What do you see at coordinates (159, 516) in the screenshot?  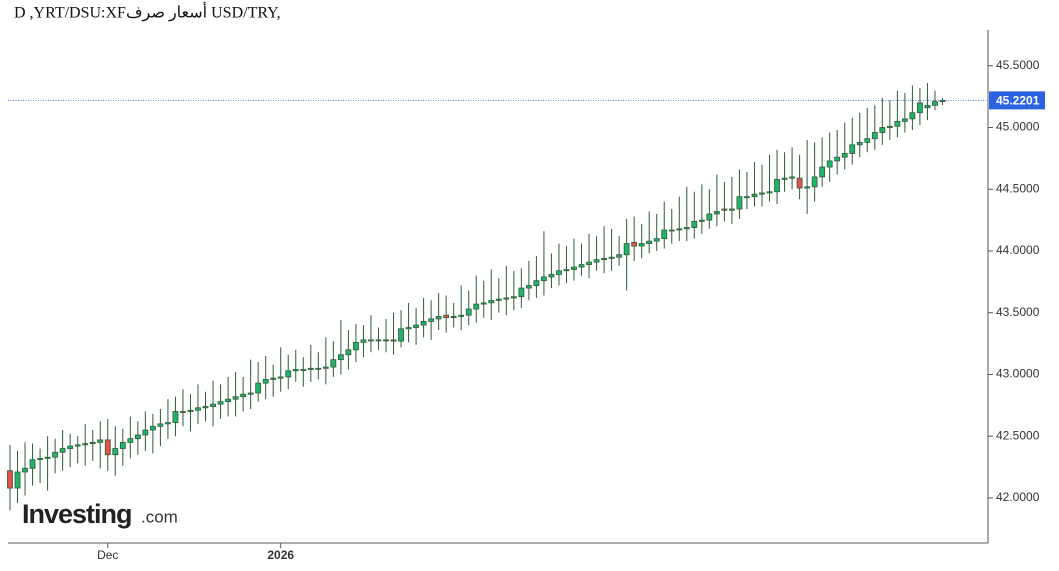 I see `logo-suffix: .com` at bounding box center [159, 516].